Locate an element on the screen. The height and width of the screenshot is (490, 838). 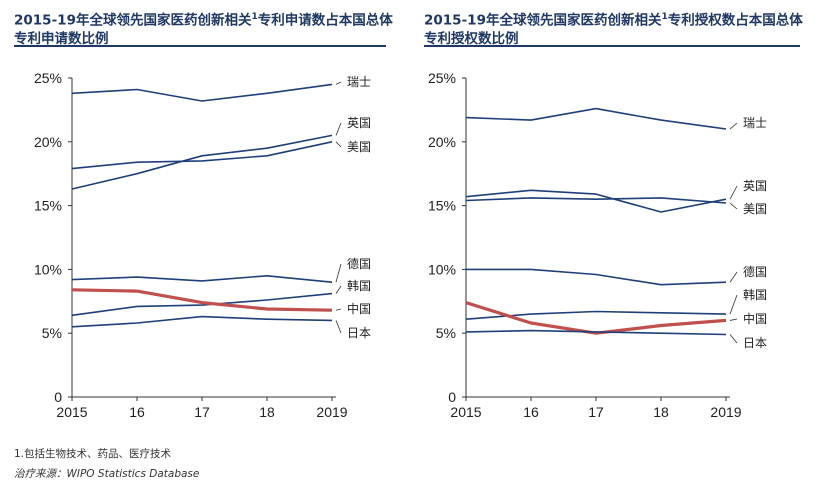
right-title-rule is located at coordinates (612, 46).